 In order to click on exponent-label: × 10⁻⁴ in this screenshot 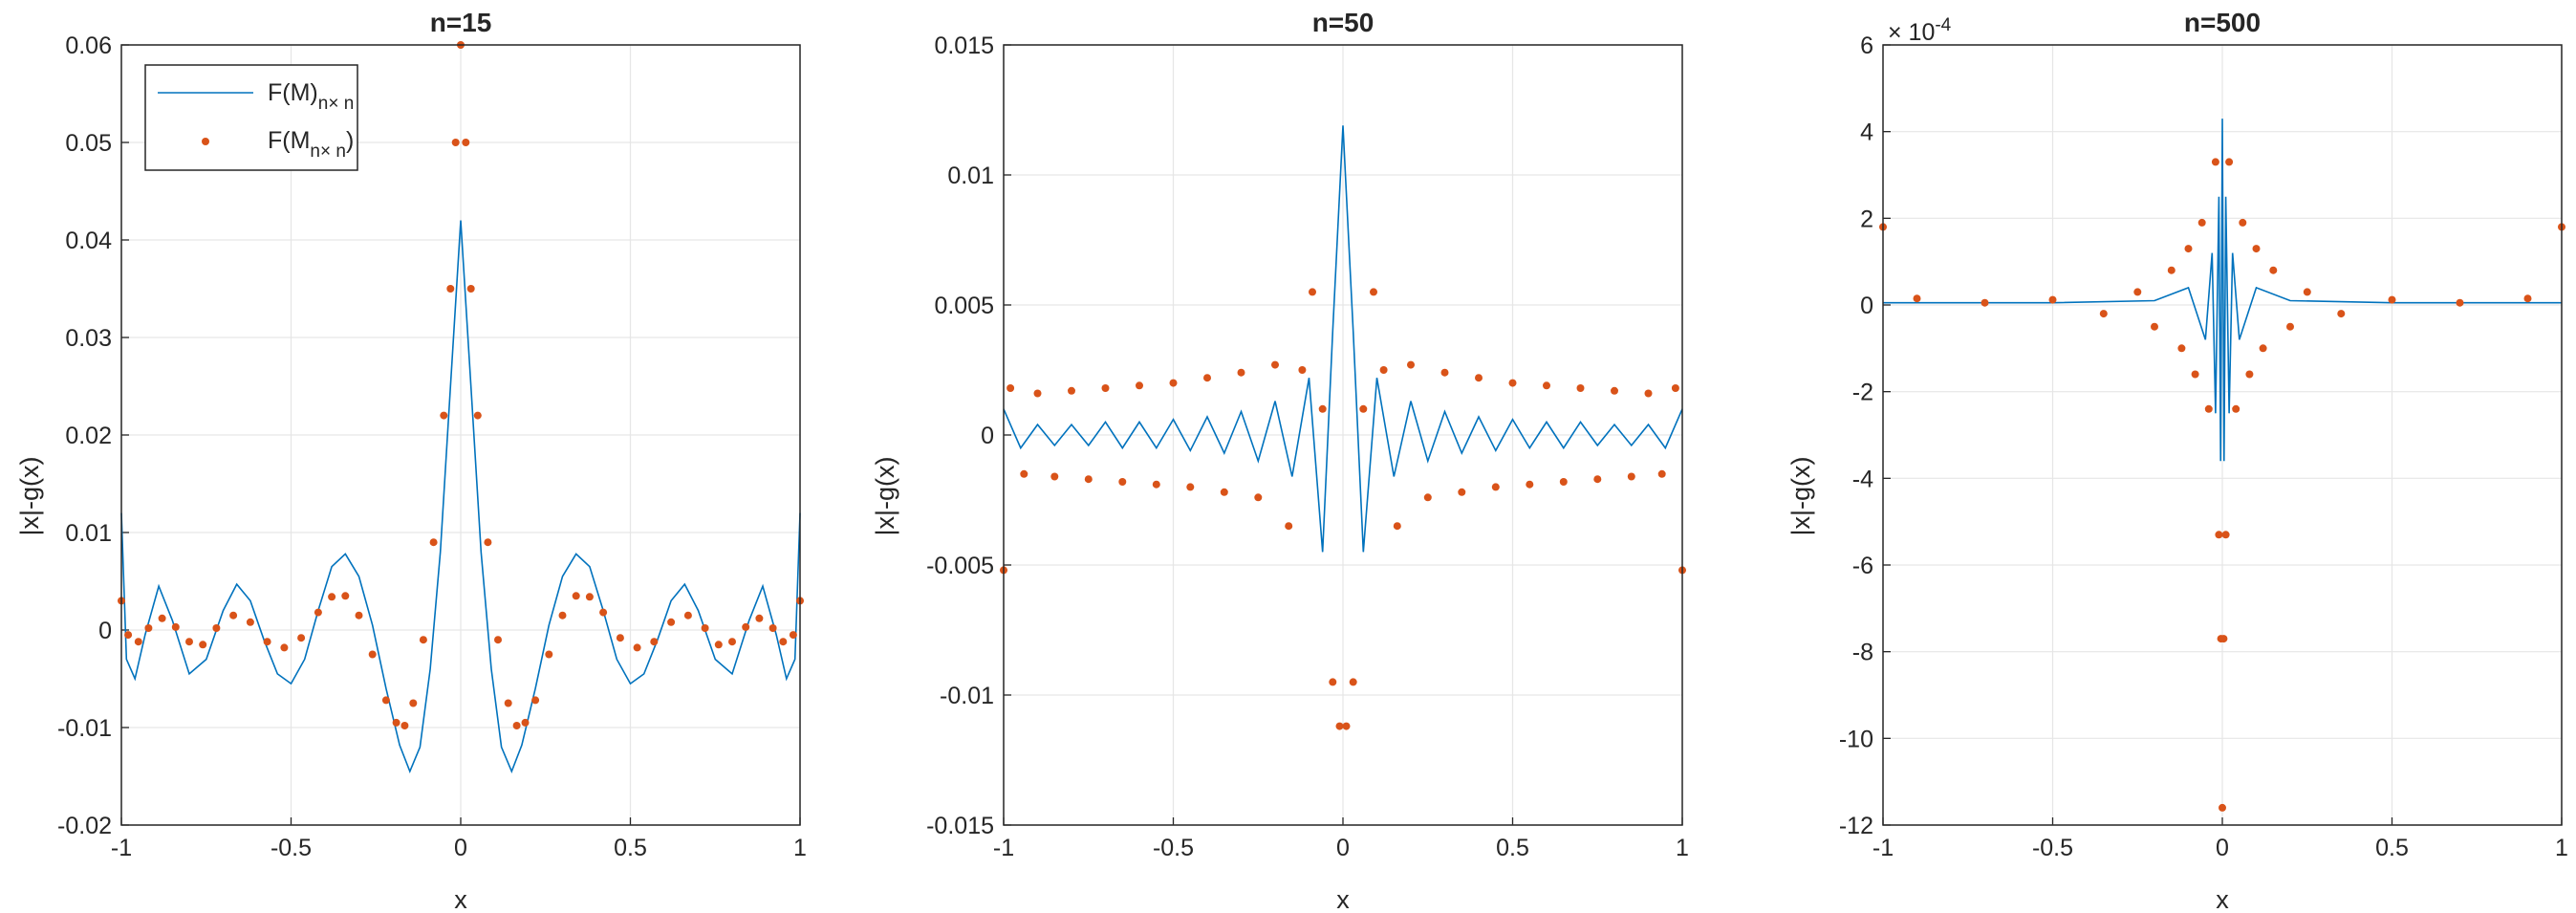, I will do `click(1920, 31)`.